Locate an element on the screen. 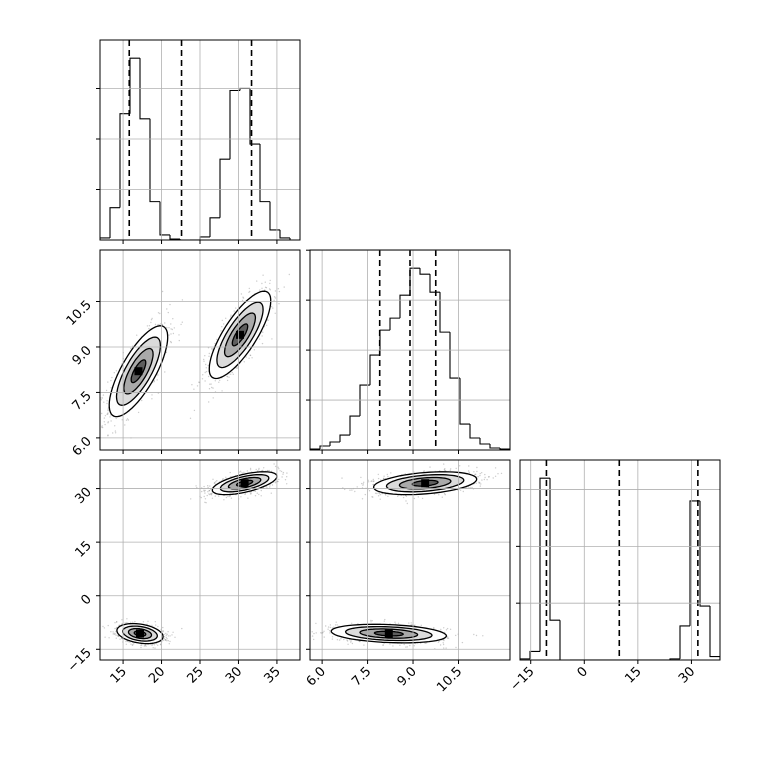 This screenshot has height=760, width=760. density-cluster is located at coordinates (142, 364).